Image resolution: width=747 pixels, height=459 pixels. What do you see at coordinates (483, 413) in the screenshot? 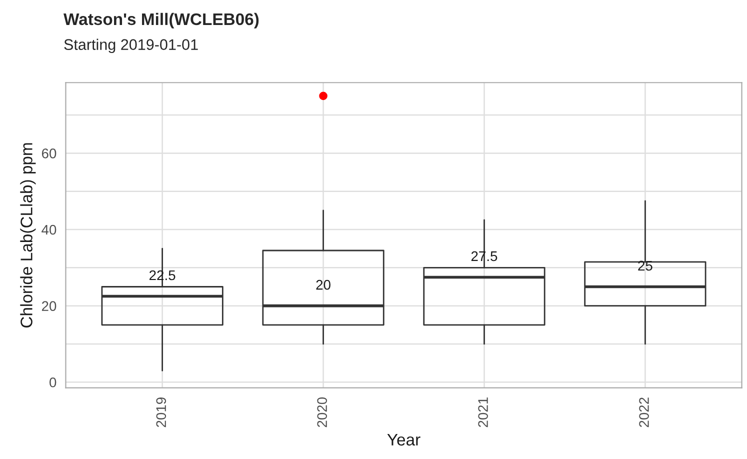
I see `x-tick-label: 2021` at bounding box center [483, 413].